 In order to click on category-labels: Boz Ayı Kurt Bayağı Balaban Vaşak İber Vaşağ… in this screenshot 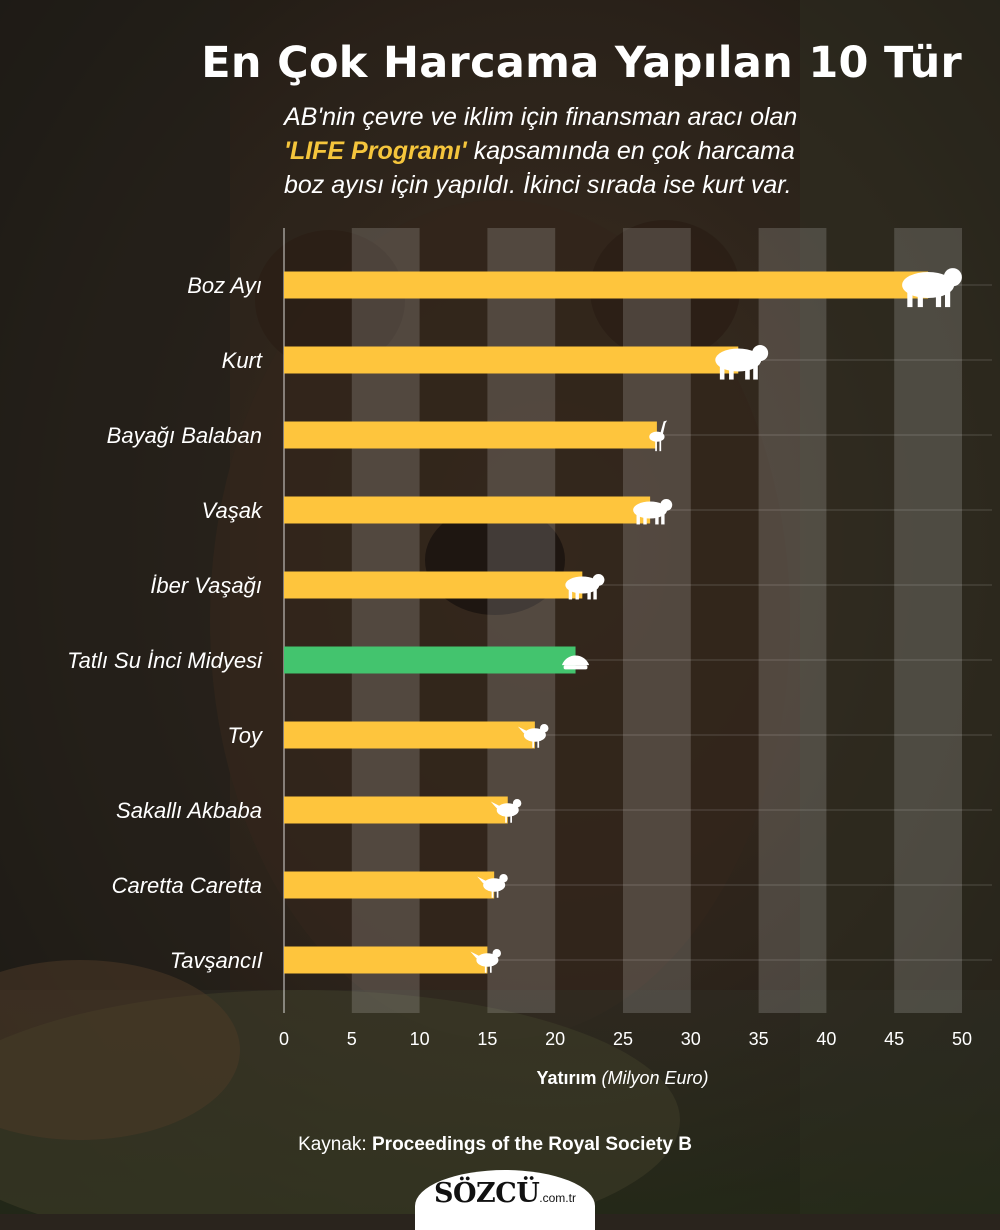, I will do `click(165, 623)`.